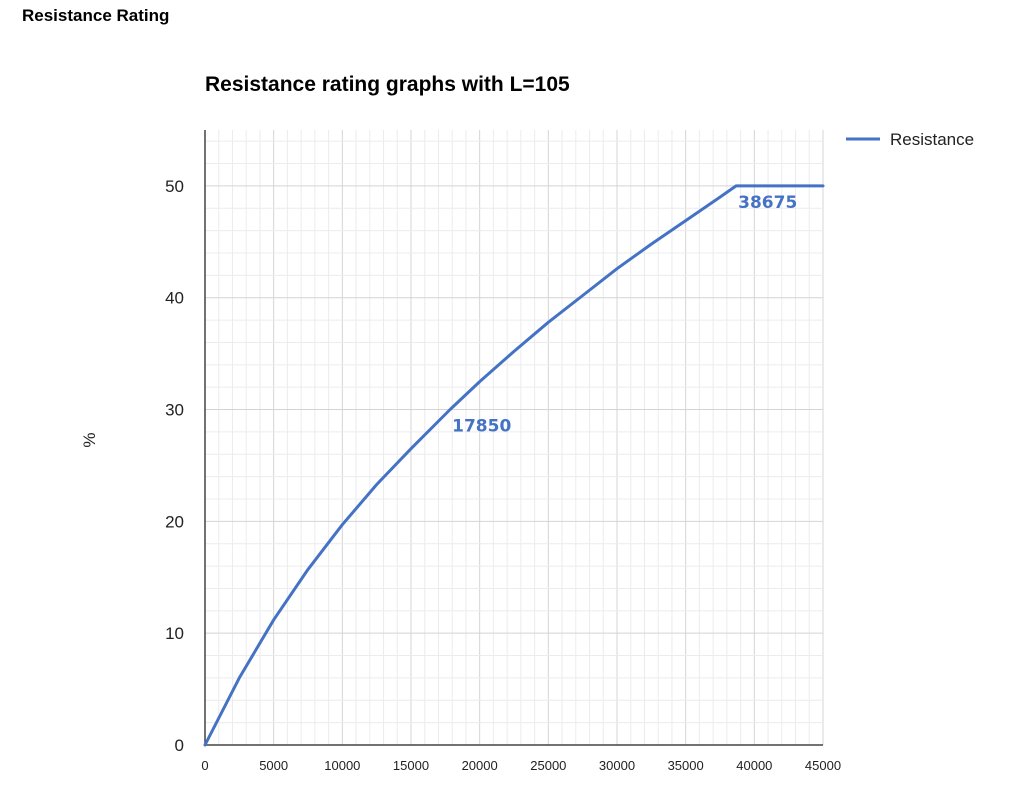 This screenshot has width=1024, height=799. What do you see at coordinates (273, 765) in the screenshot?
I see `x-tick-label: 5000` at bounding box center [273, 765].